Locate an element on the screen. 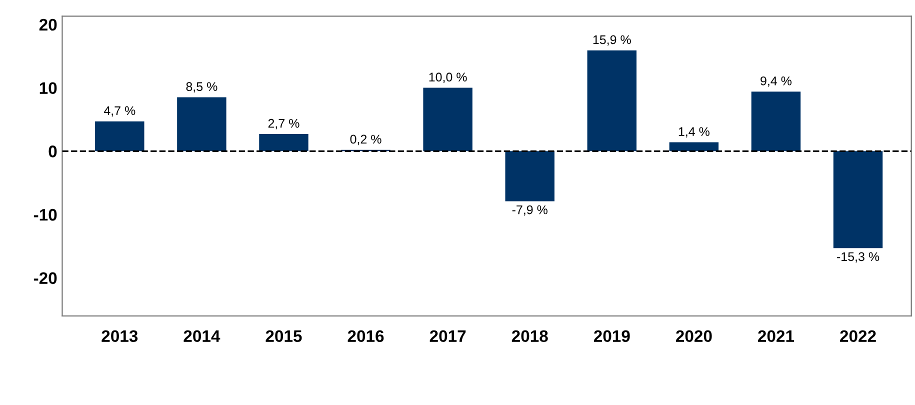  x-tick-label: 2021 is located at coordinates (776, 336).